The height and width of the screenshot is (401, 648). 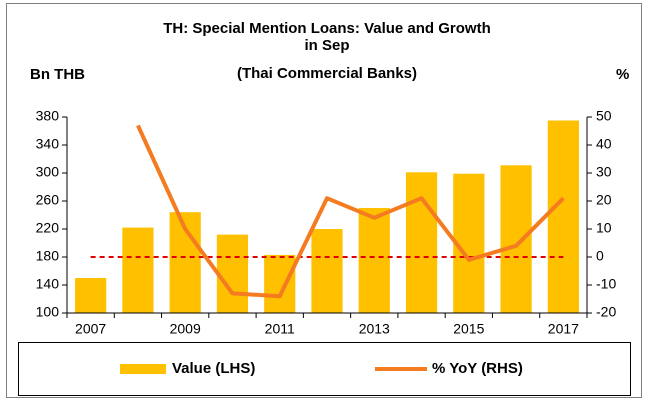 I want to click on y-tick-label: 380, so click(x=48, y=116).